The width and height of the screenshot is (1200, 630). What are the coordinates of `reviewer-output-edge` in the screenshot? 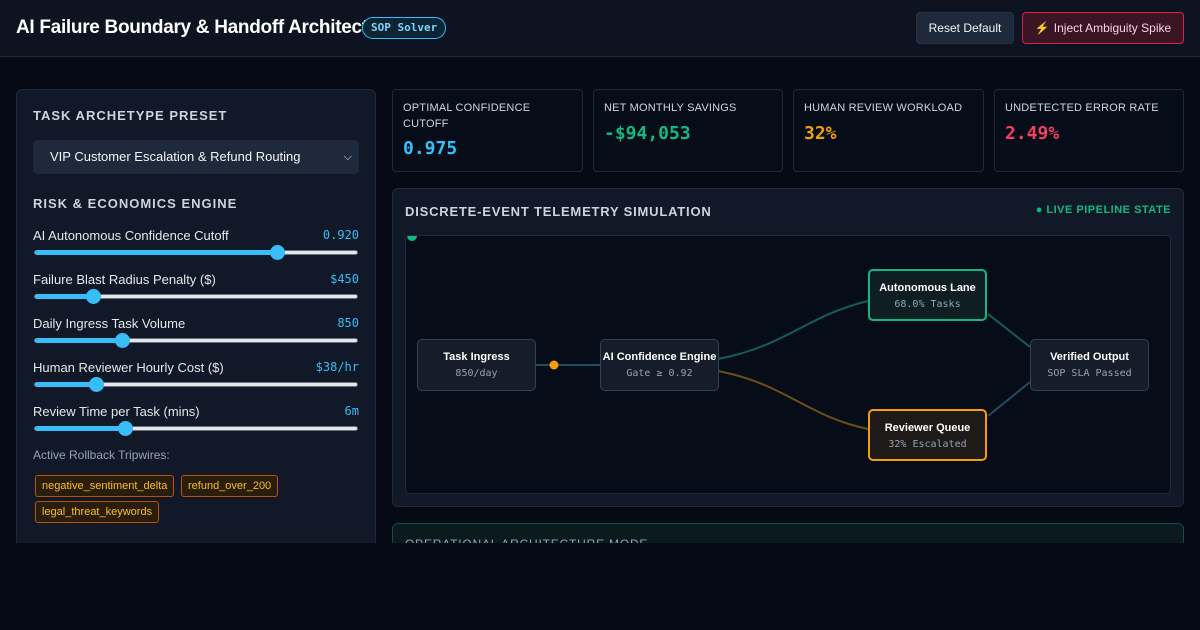 It's located at (1009, 399).